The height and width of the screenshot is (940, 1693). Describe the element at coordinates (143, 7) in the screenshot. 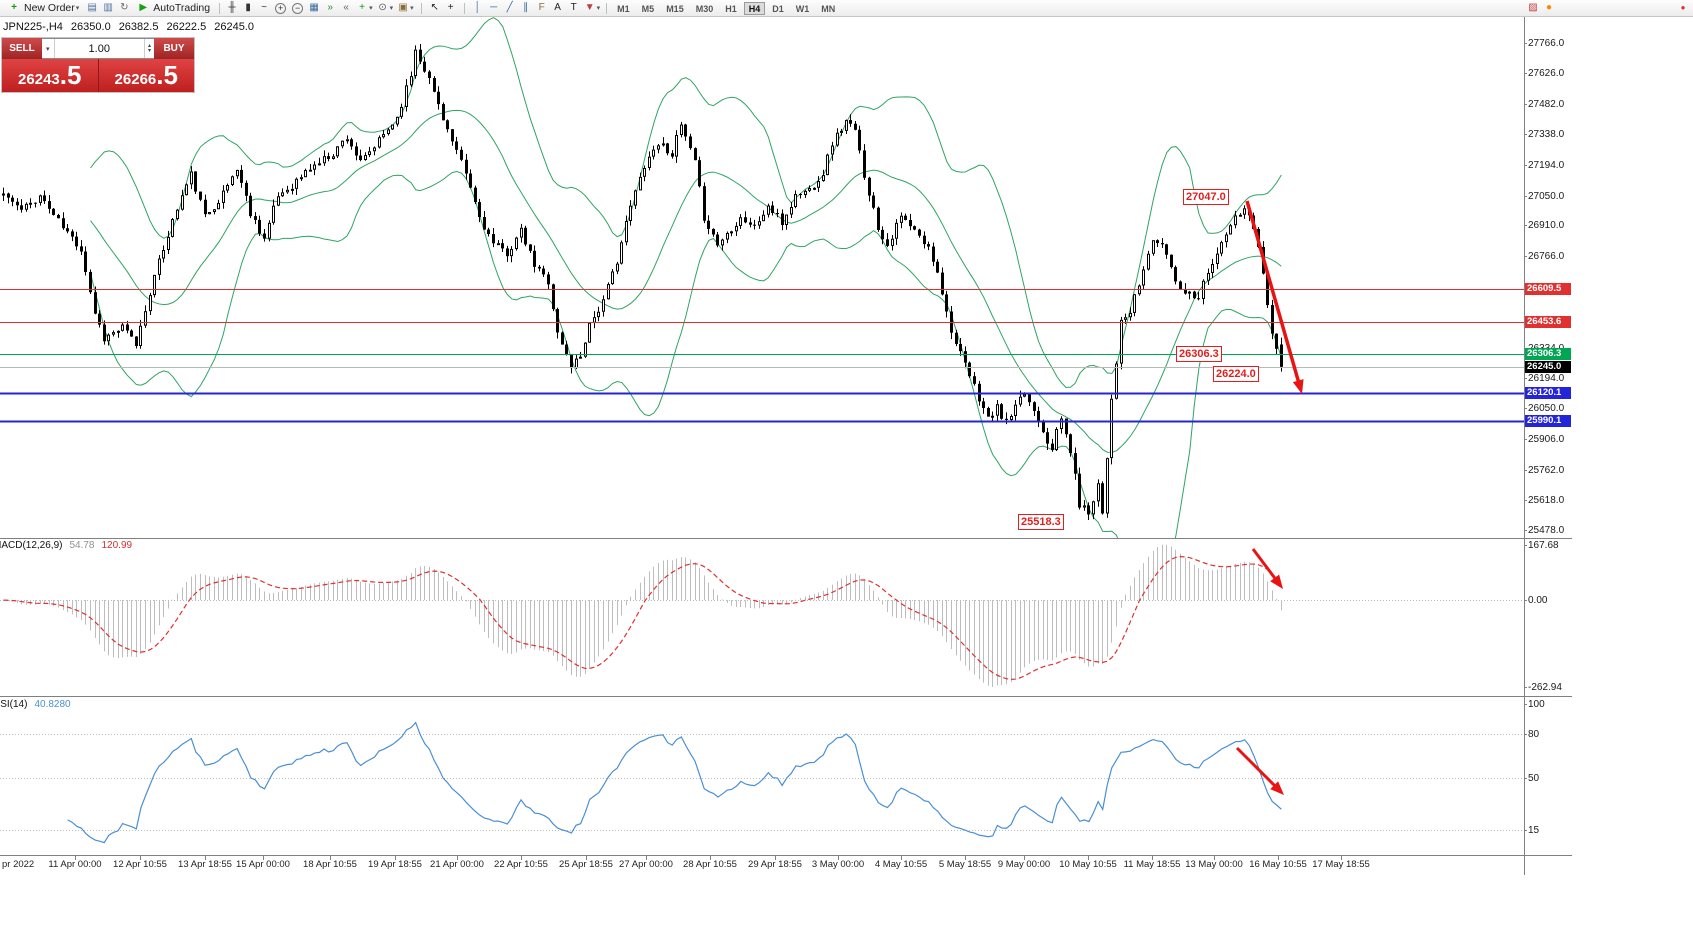

I see `autotrading-play-icon: ▶` at that location.